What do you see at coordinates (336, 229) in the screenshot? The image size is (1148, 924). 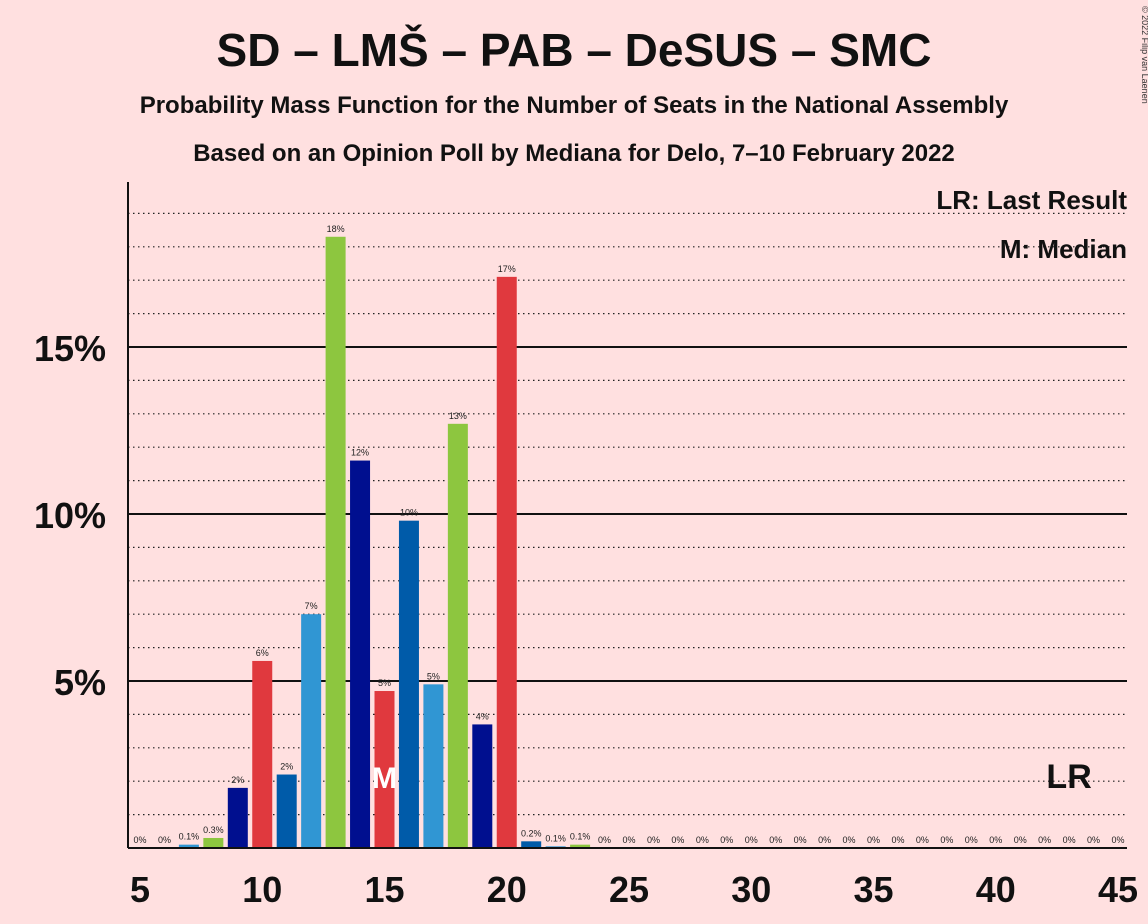 I see `bar-value-label: 18%` at bounding box center [336, 229].